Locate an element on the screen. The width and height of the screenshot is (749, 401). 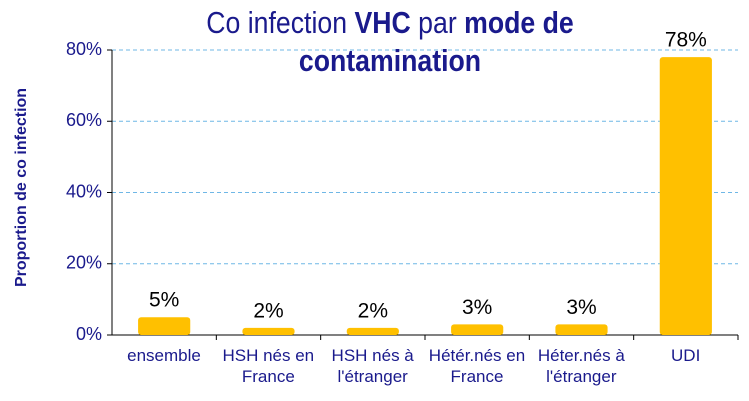
title-part: mode de contamination is located at coordinates (436, 41).